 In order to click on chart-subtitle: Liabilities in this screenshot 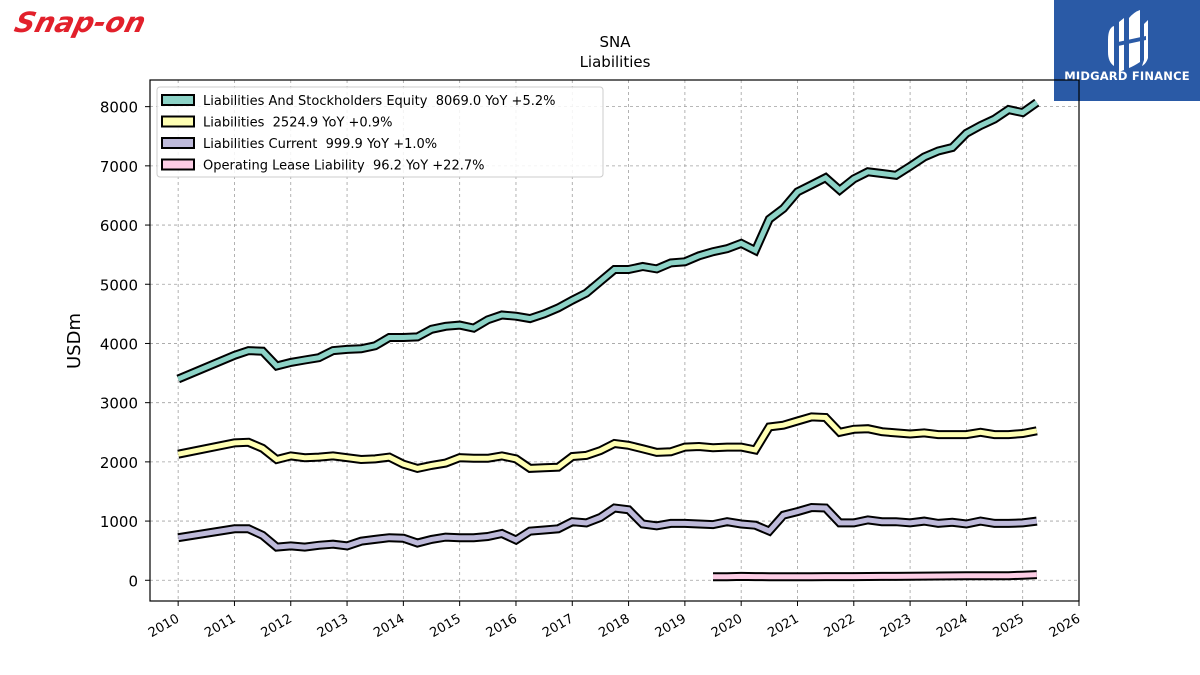, I will do `click(615, 62)`.